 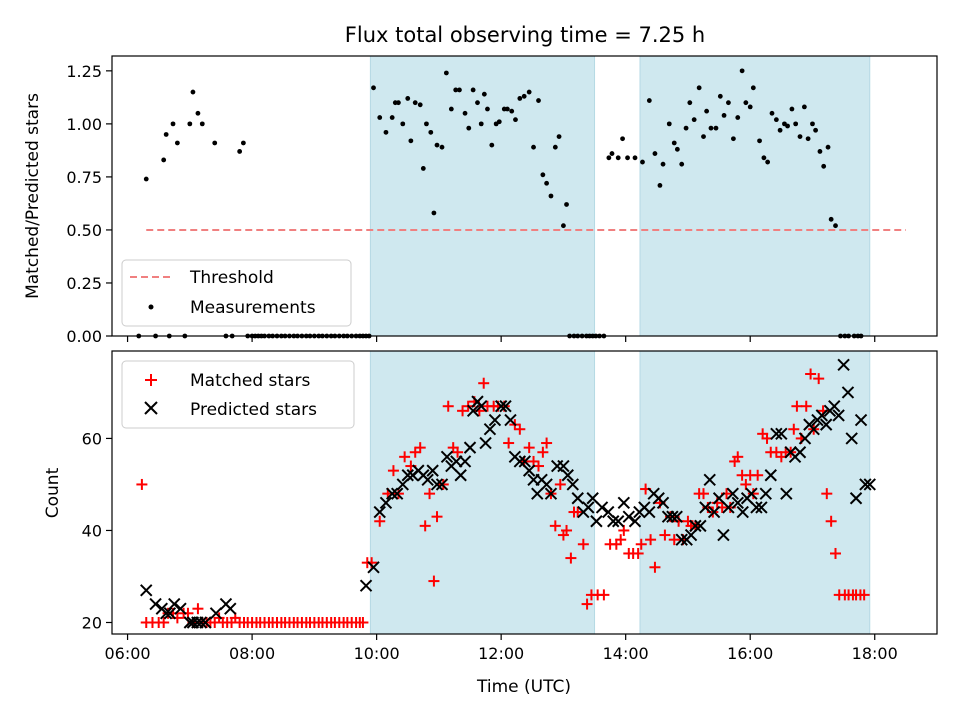 I want to click on predicted-legend-label: Predicted stars, so click(x=253, y=410).